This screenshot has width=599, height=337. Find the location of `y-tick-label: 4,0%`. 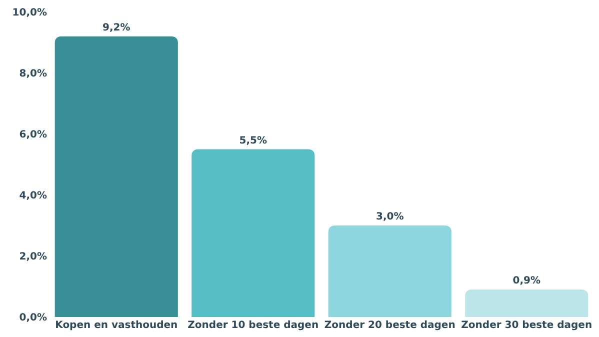

y-tick-label: 4,0% is located at coordinates (33, 196).